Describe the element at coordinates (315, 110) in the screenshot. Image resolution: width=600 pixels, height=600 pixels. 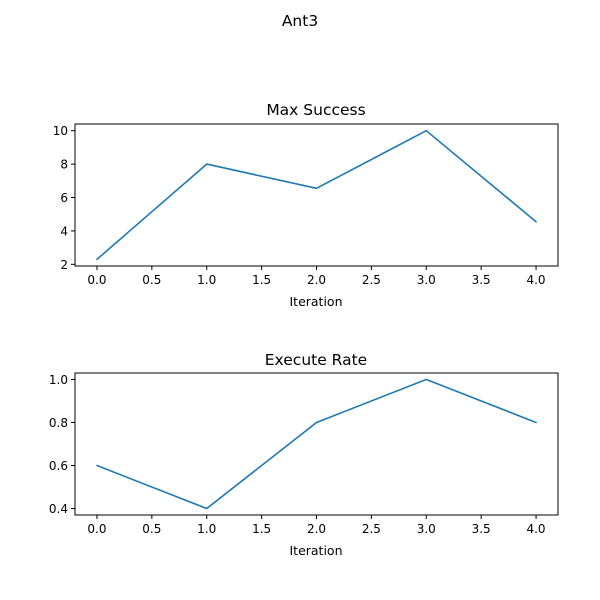
I see `subplot-title: Max Success` at that location.